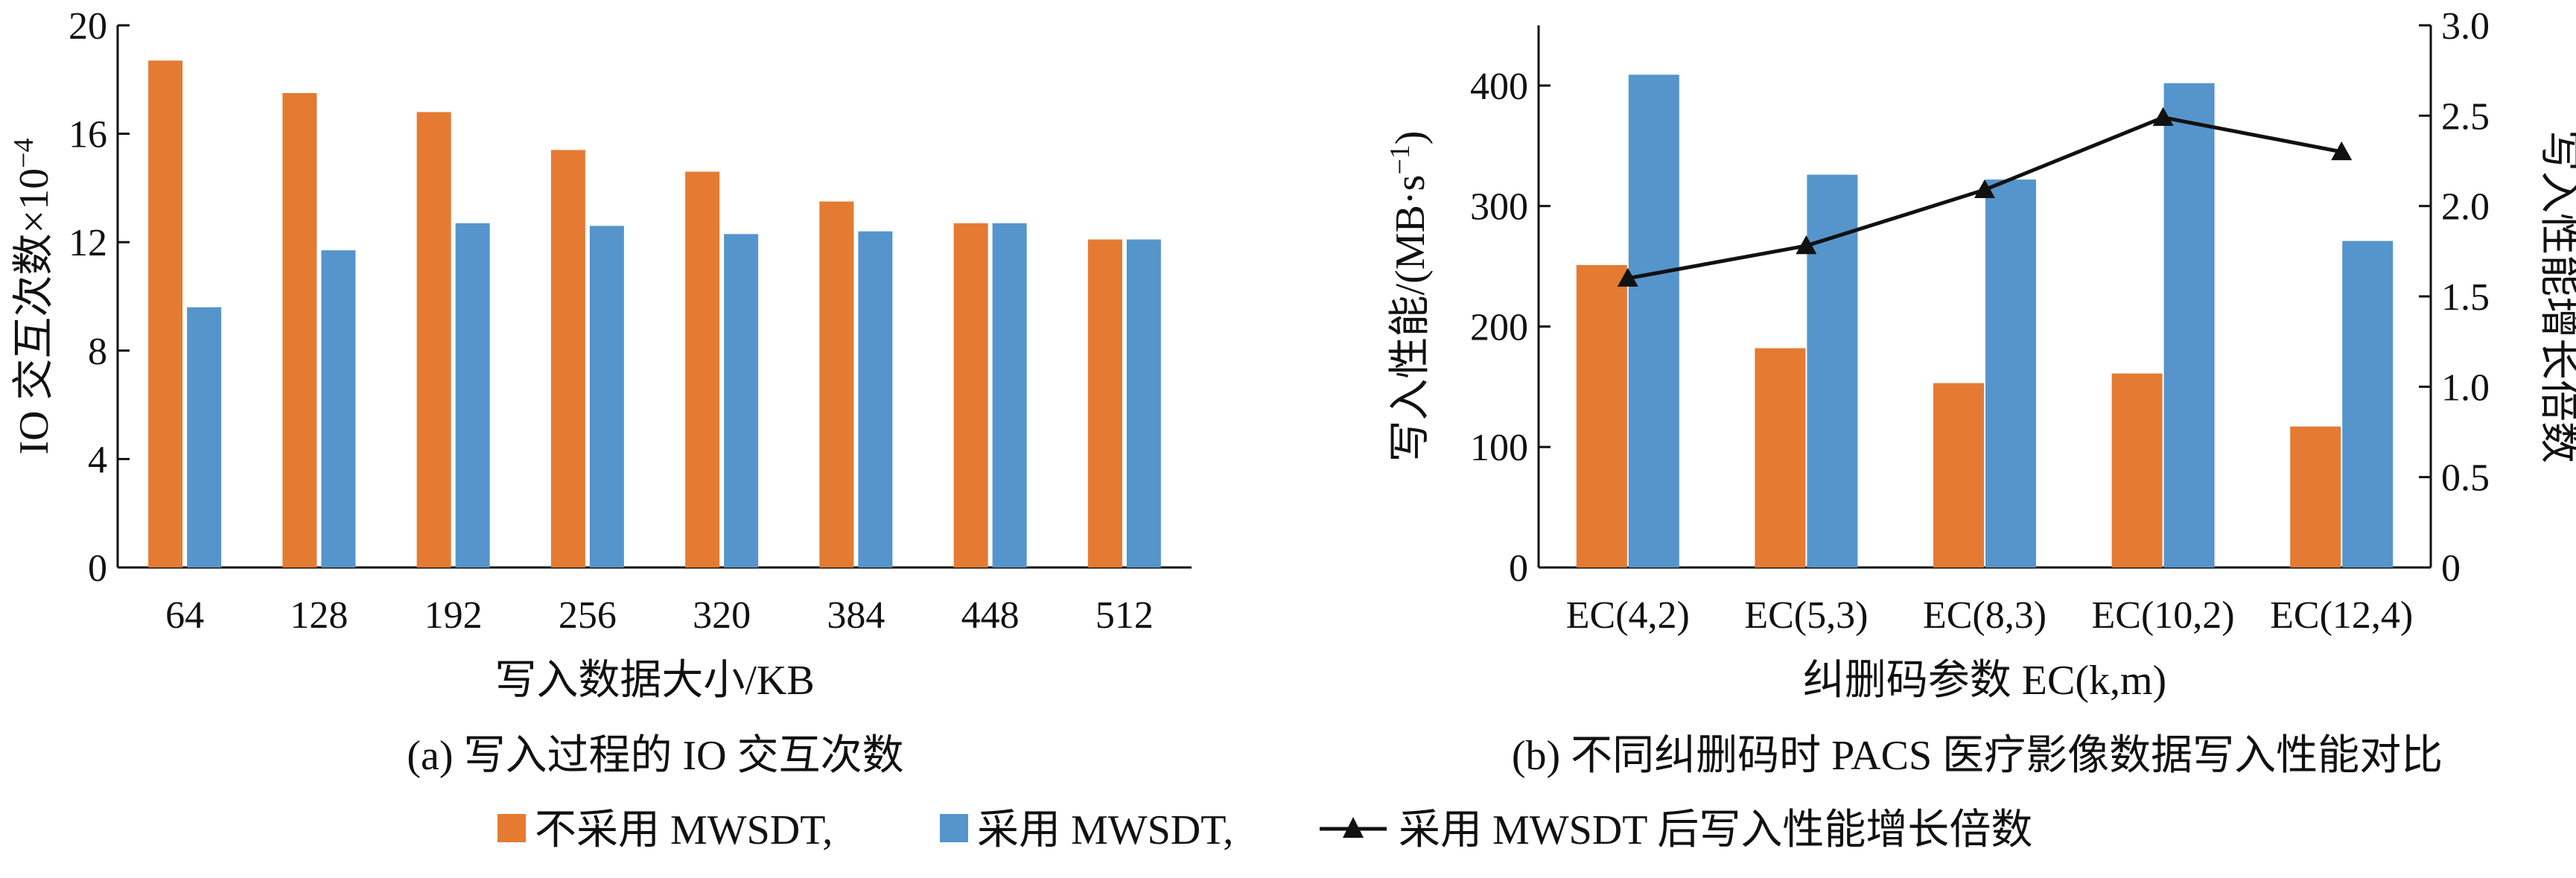 The width and height of the screenshot is (2576, 878). What do you see at coordinates (2465, 207) in the screenshot?
I see `y2-tick-label: 2.0` at bounding box center [2465, 207].